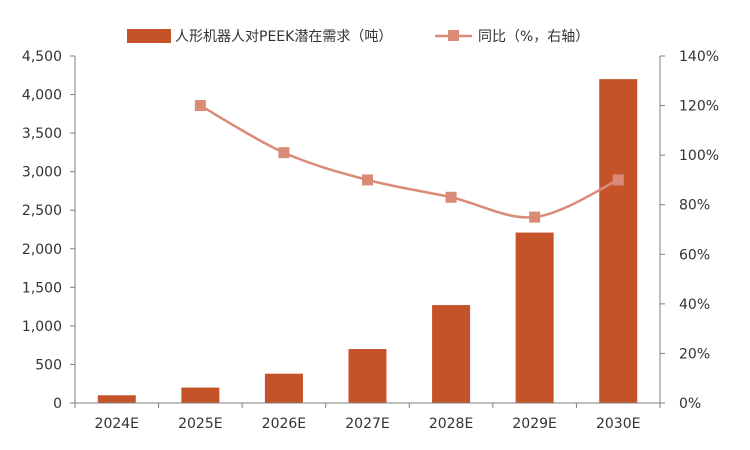 The height and width of the screenshot is (450, 750). I want to click on right-tick-label: 120%, so click(699, 107).